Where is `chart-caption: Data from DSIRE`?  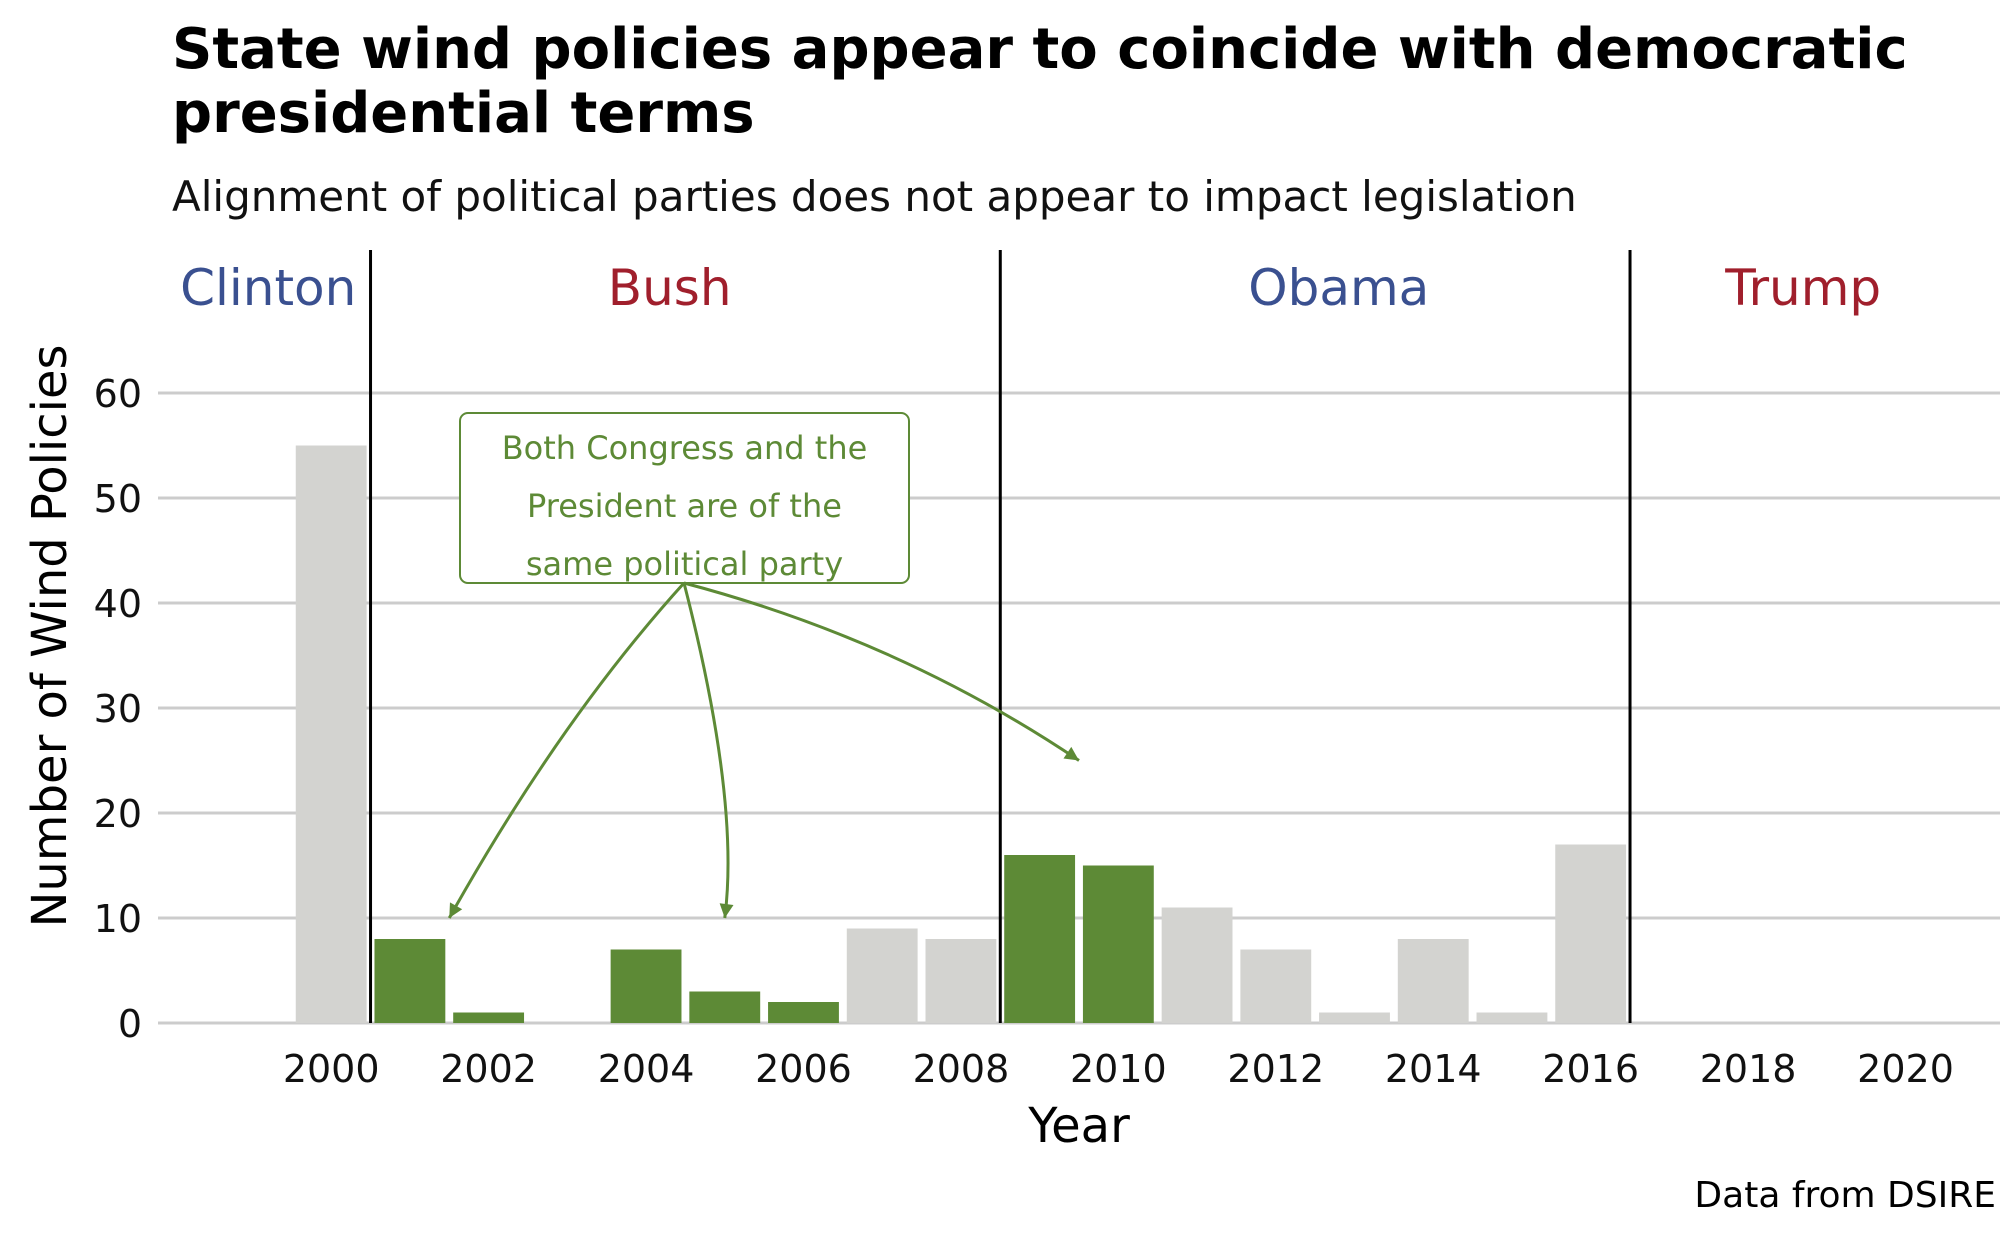 chart-caption: Data from DSIRE is located at coordinates (1845, 1195).